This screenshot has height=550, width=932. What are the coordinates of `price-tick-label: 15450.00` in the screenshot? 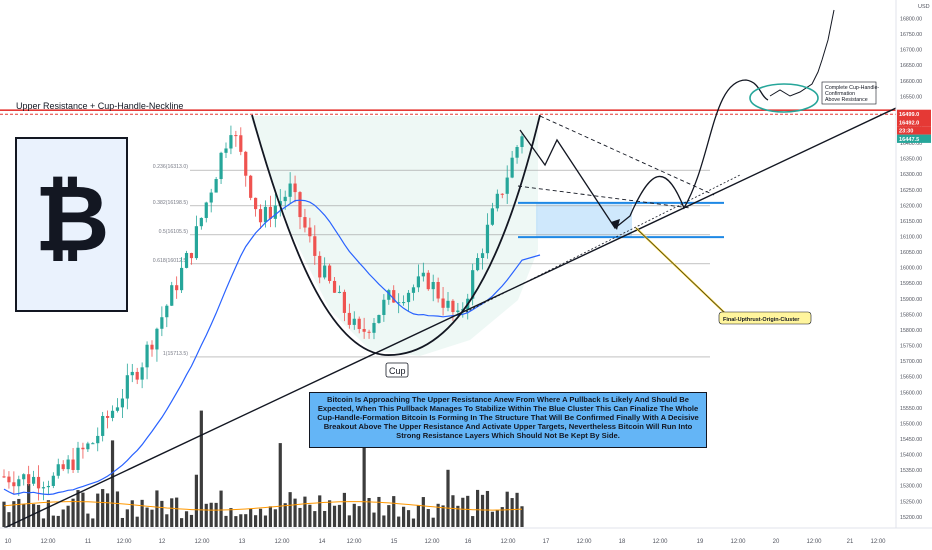 It's located at (911, 440).